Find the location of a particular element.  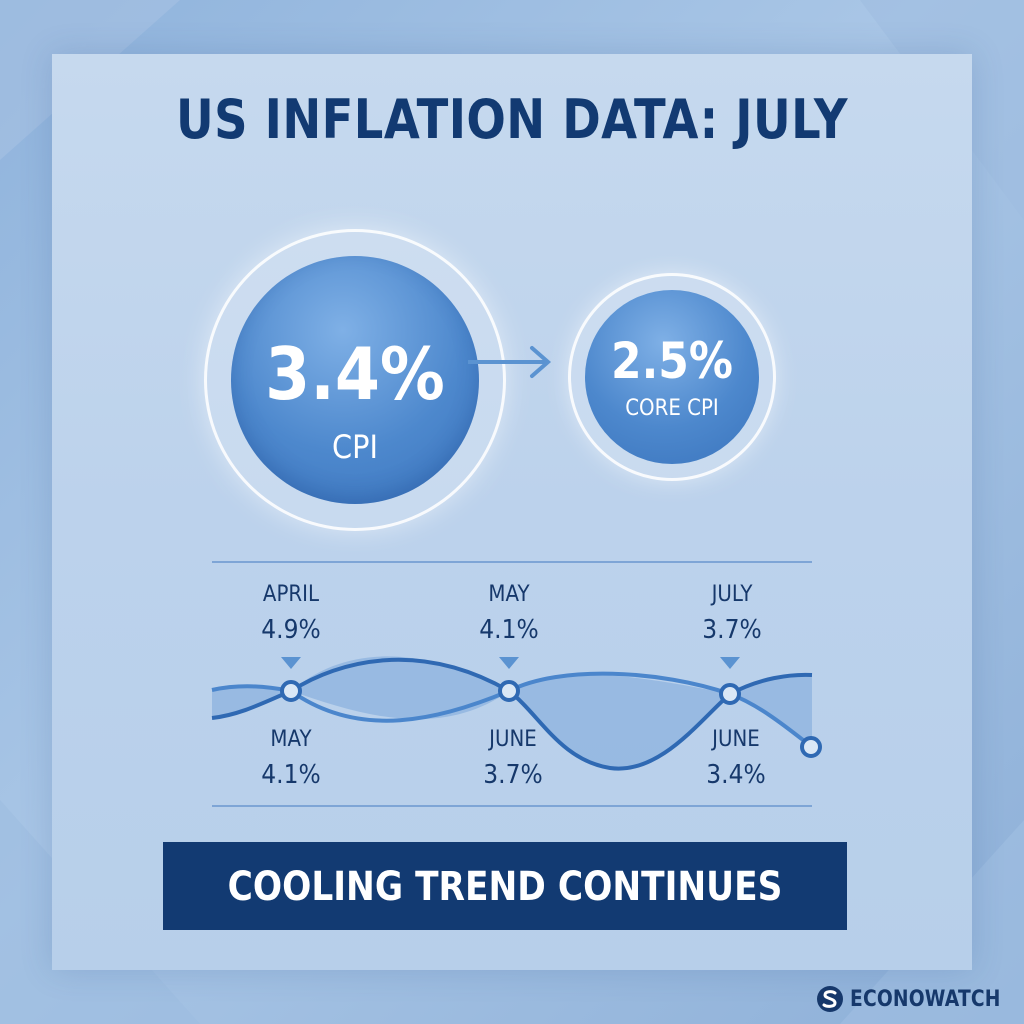

core-cpi-value: 2.5% is located at coordinates (672, 361).